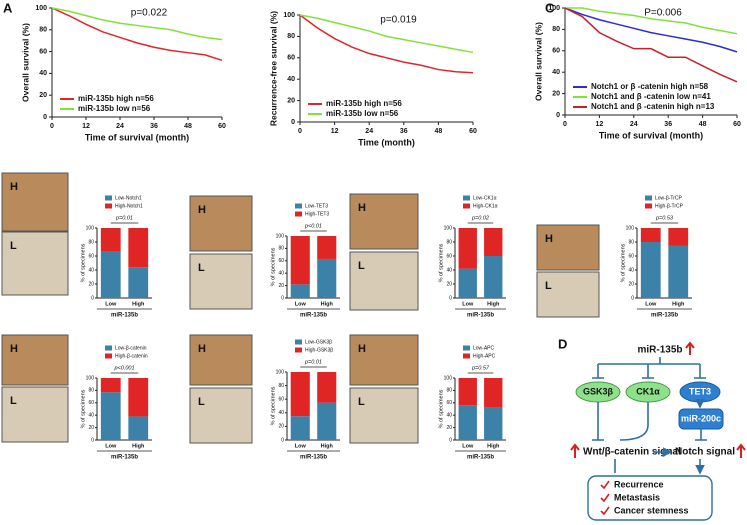 This screenshot has height=525, width=747. I want to click on legend-label: Low-GSK3β, so click(318, 342).